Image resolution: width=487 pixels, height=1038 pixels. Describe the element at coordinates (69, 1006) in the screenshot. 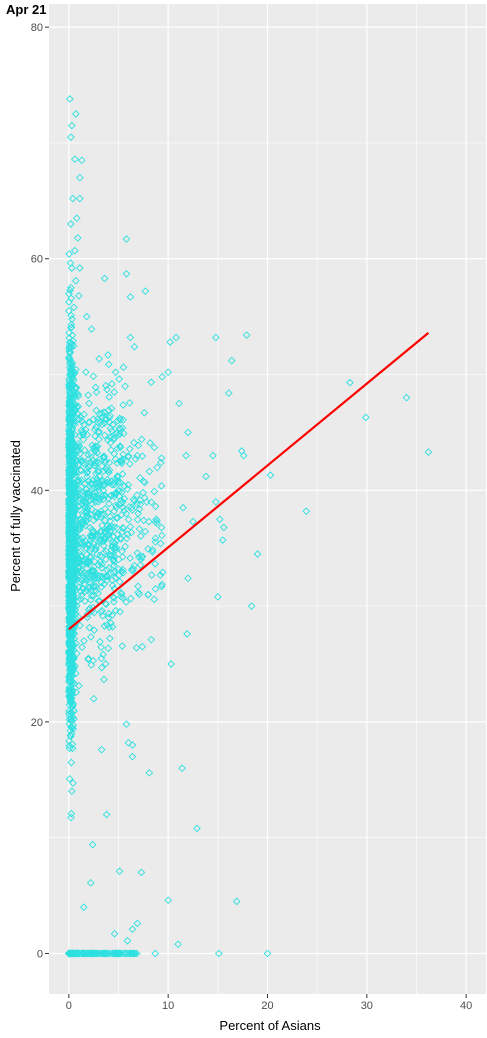

I see `x-tick-label: 0` at that location.